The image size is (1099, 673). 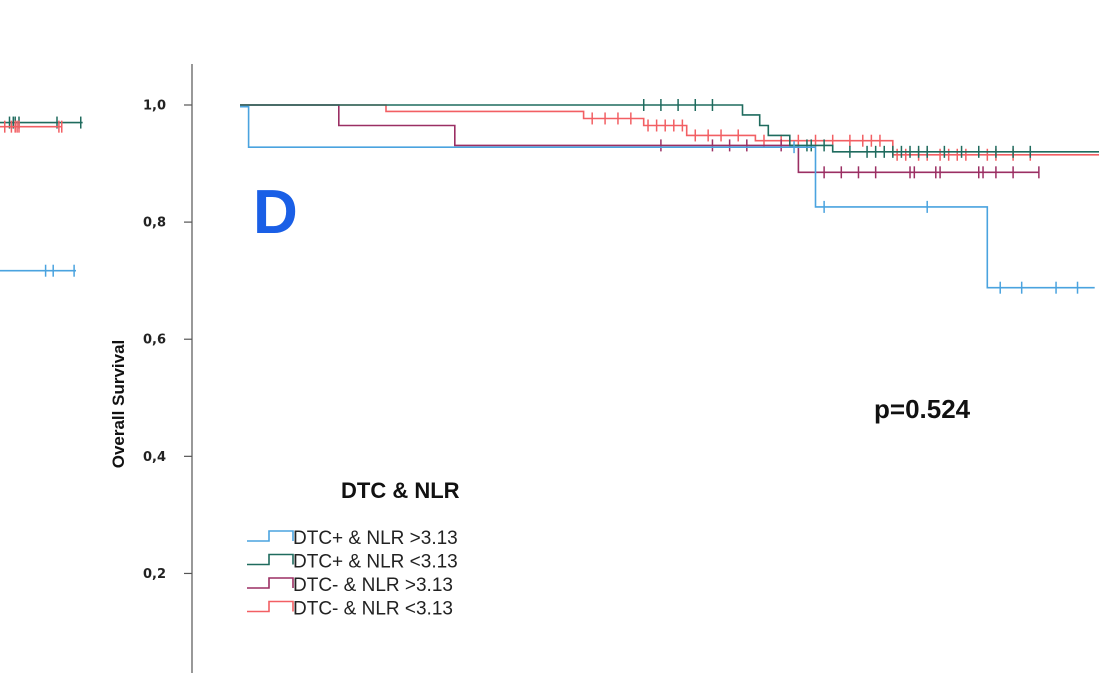 I want to click on y-axis-ticks: 1,0 0,8 0,6 0,4 0,2, so click(x=167, y=340).